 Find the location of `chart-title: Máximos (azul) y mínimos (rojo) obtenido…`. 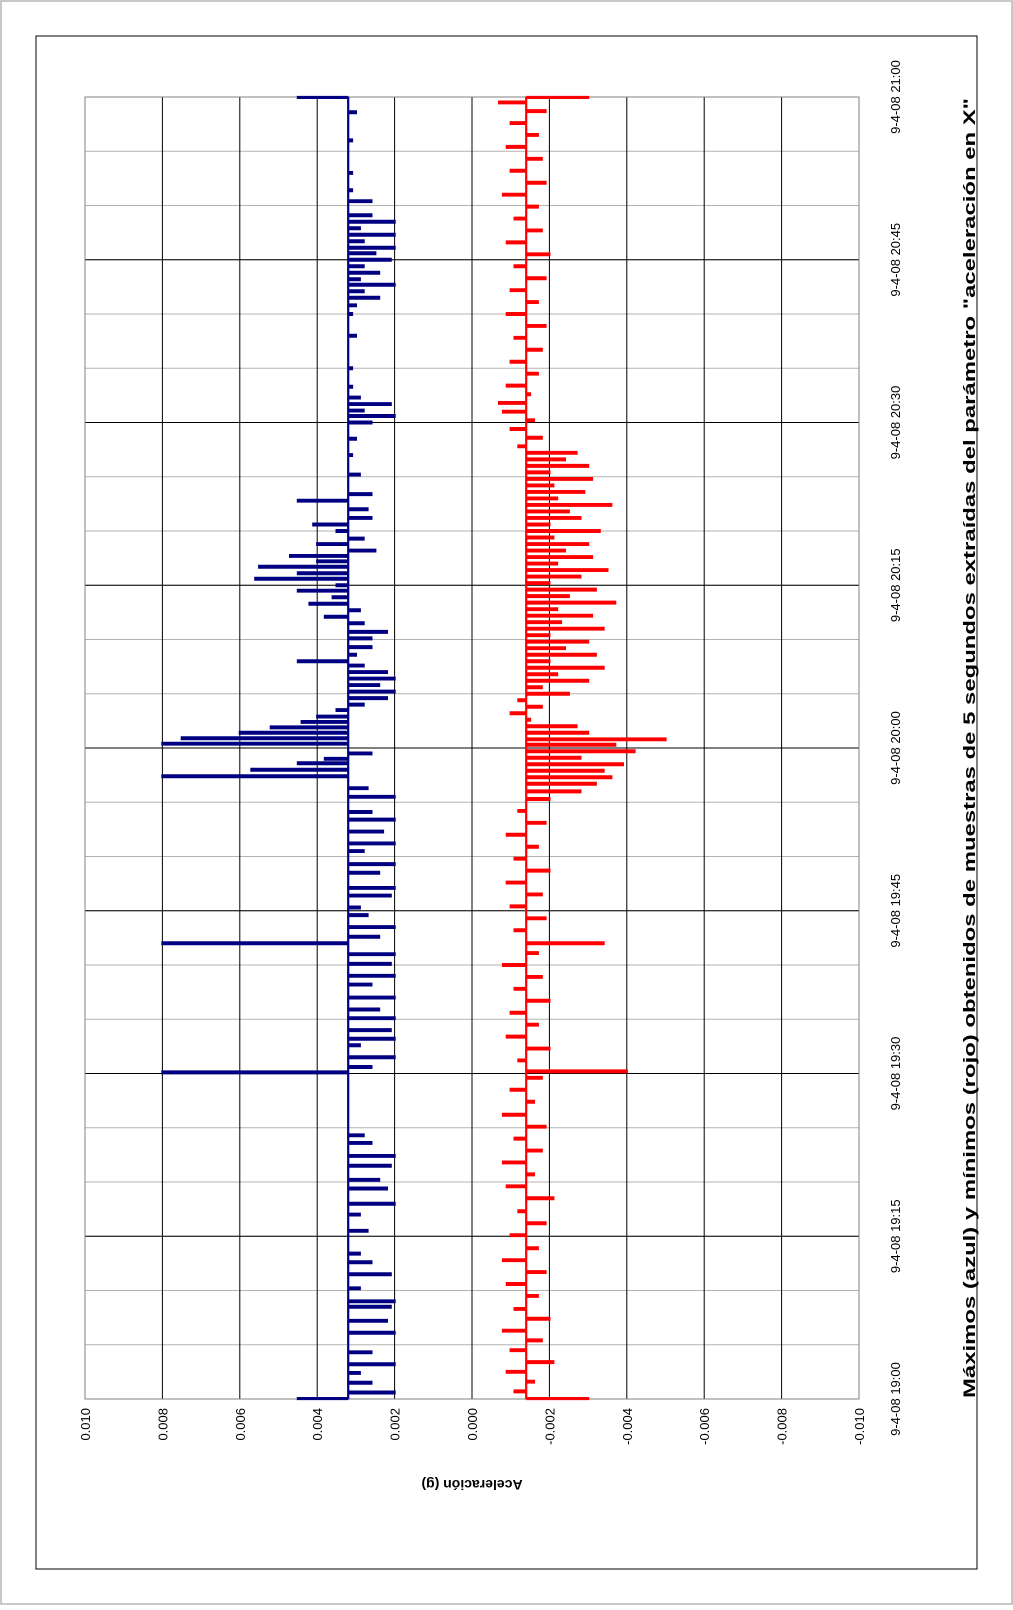

chart-title: Máximos (azul) y mínimos (rojo) obtenido… is located at coordinates (970, 748).